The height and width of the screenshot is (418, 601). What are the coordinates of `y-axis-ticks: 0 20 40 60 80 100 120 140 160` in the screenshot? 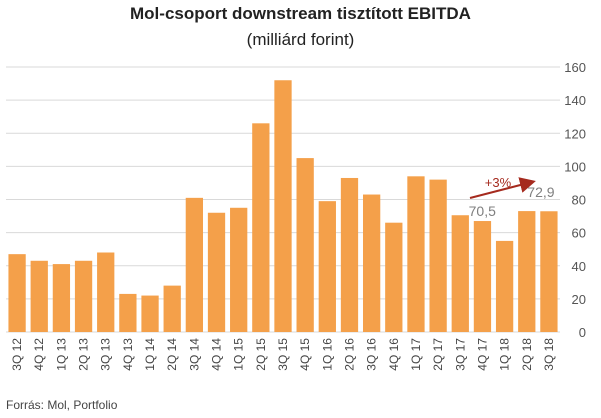 It's located at (575, 200).